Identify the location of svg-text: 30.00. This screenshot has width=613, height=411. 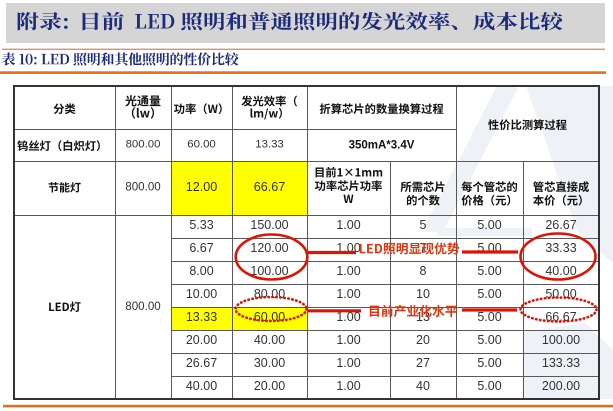
(269, 363).